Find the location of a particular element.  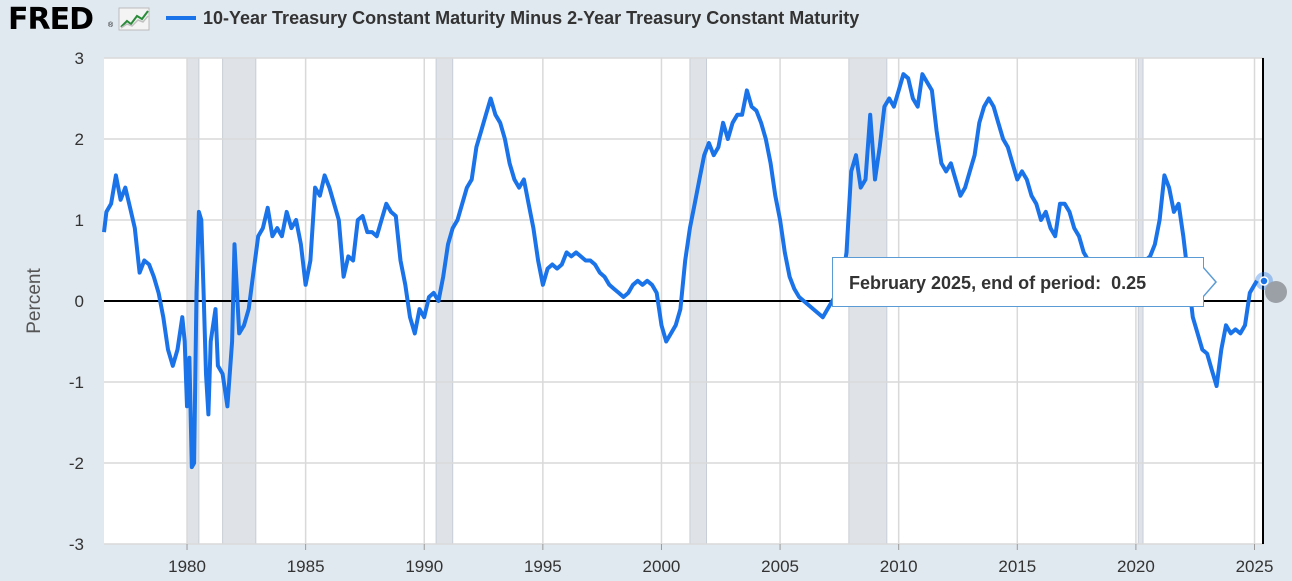

x-tick-labels: 1980 1985 1990 1995 2000 2005 2010 2015 2020 2025 is located at coordinates (720, 560).